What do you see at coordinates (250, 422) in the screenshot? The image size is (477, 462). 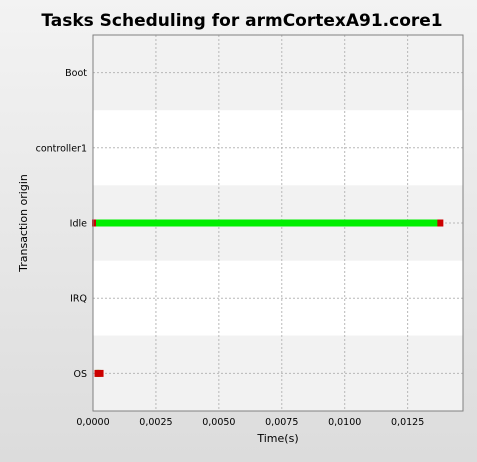 I see `x-tick-labels: 0,0000 0,0025 0,0050 0,0075 0,0100 0,0125` at bounding box center [250, 422].